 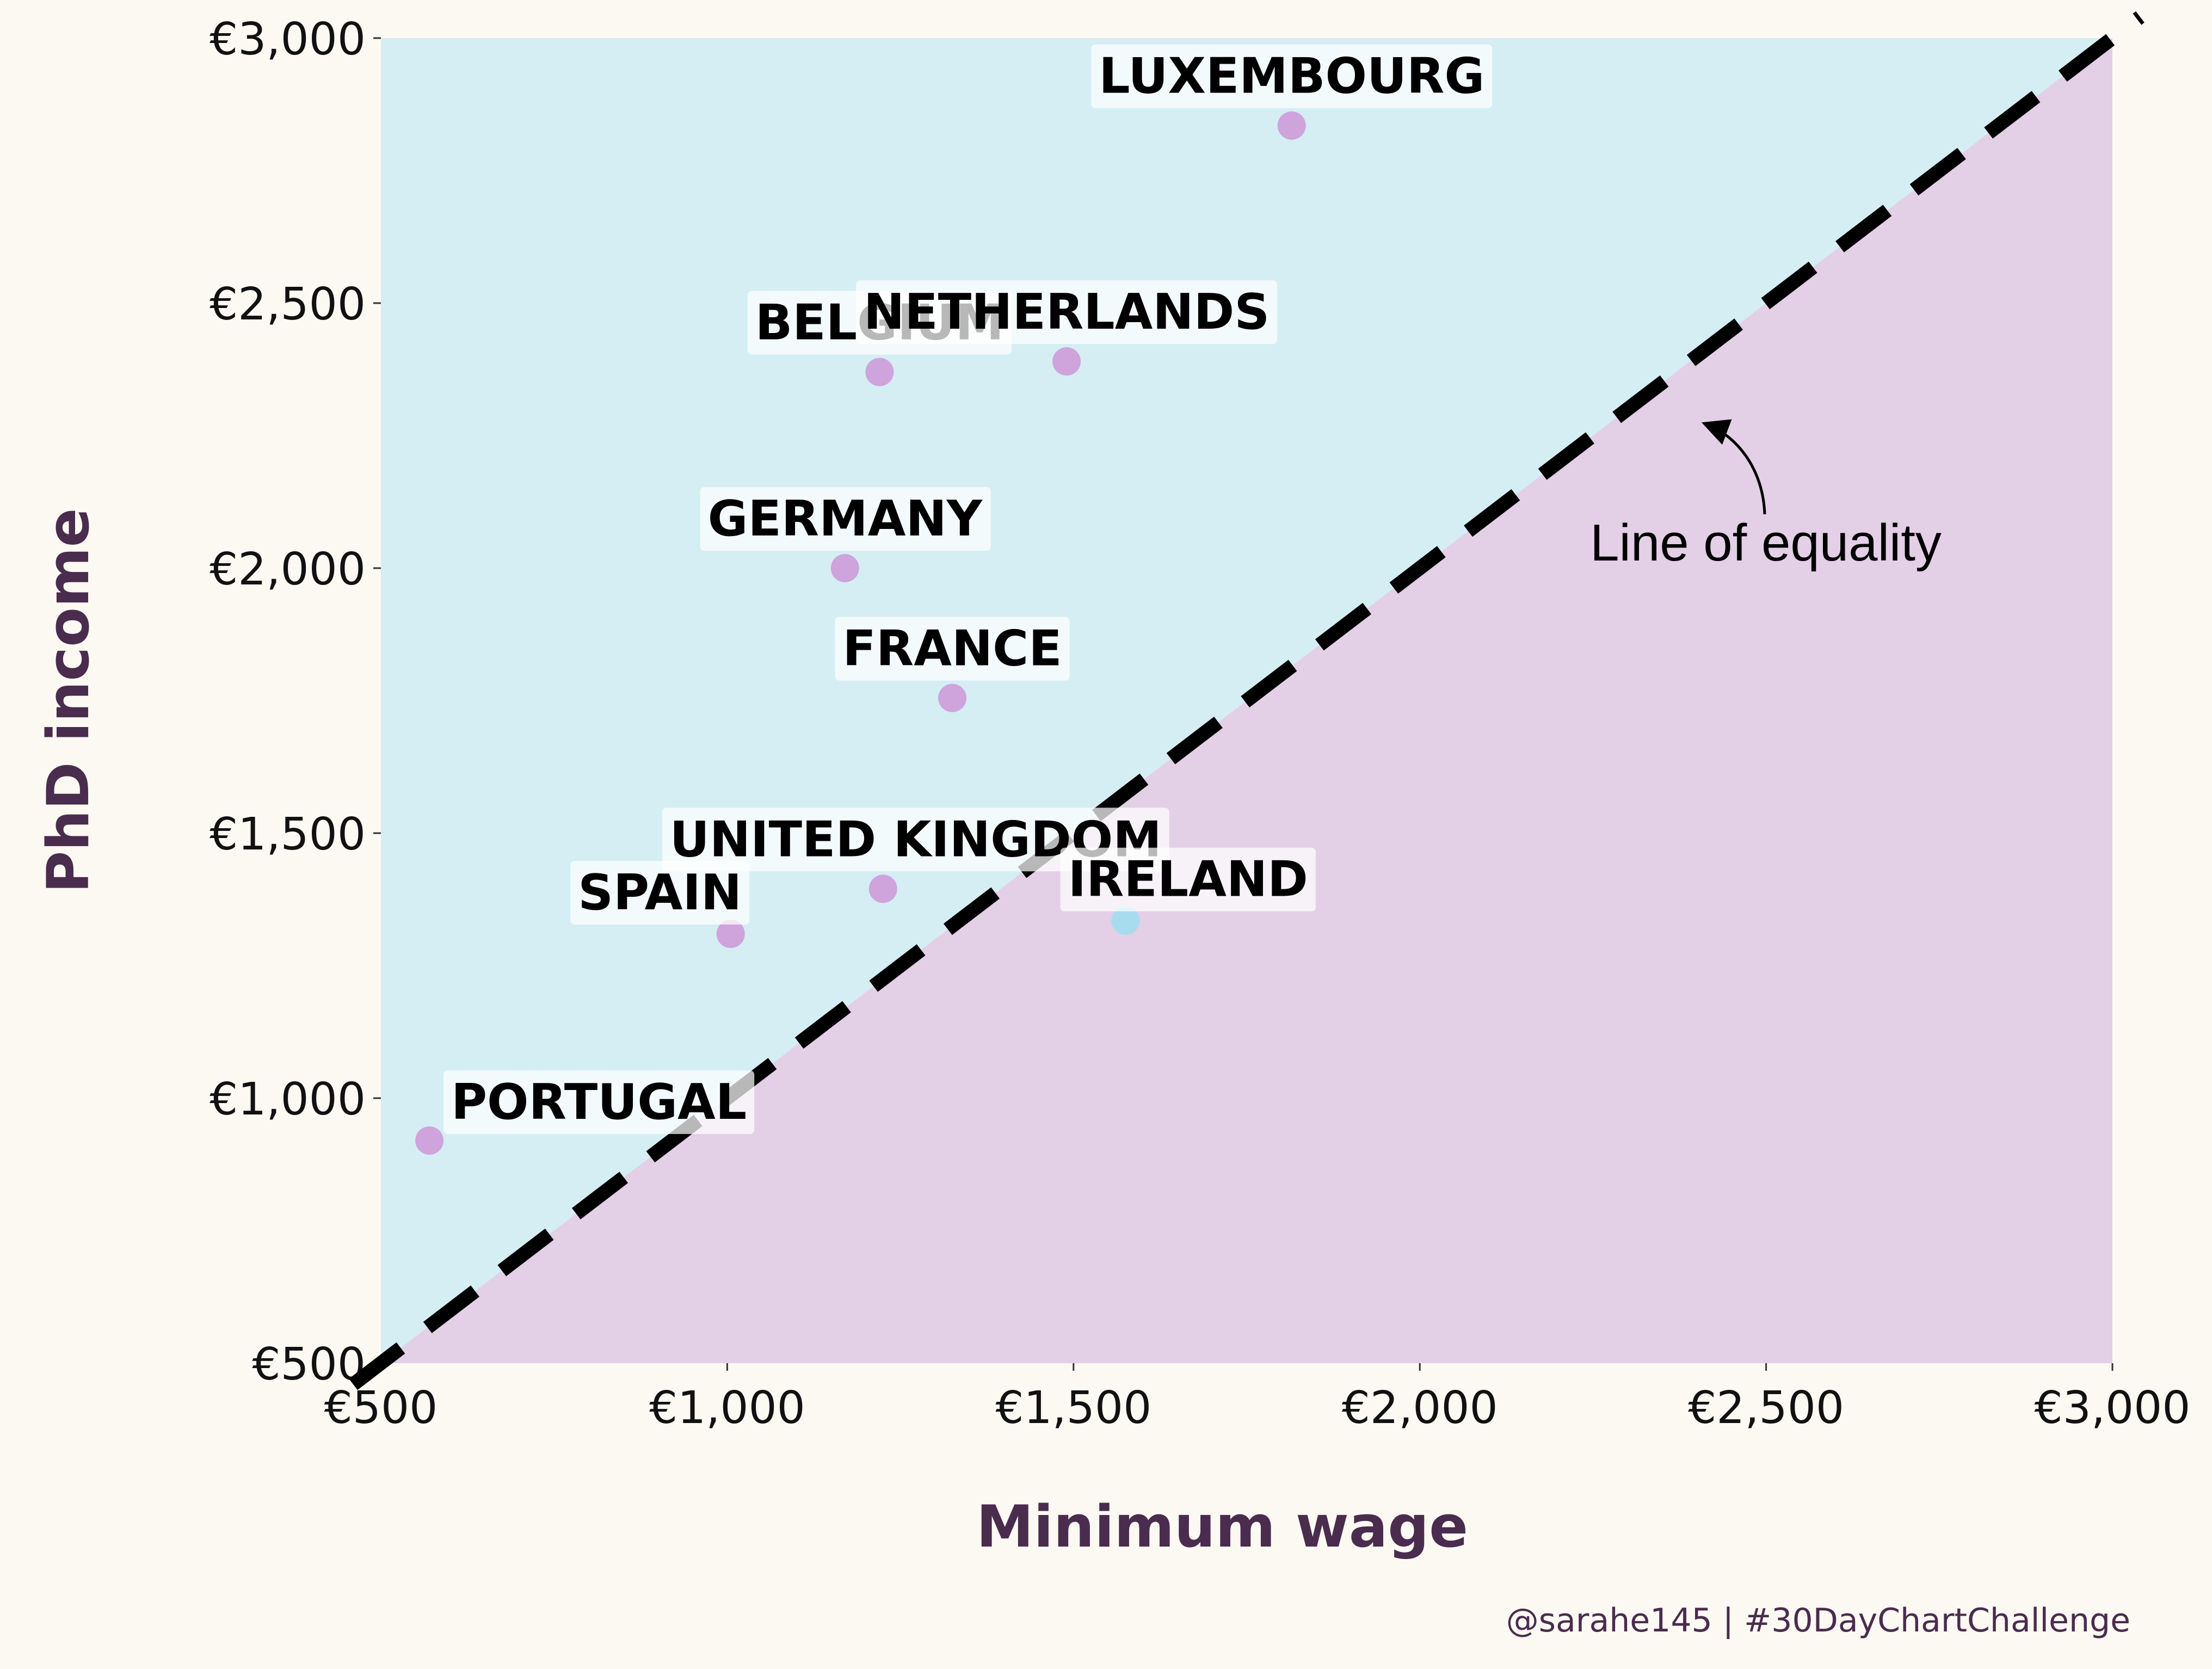 I want to click on annotation-group: Line of equality, so click(x=1766, y=496).